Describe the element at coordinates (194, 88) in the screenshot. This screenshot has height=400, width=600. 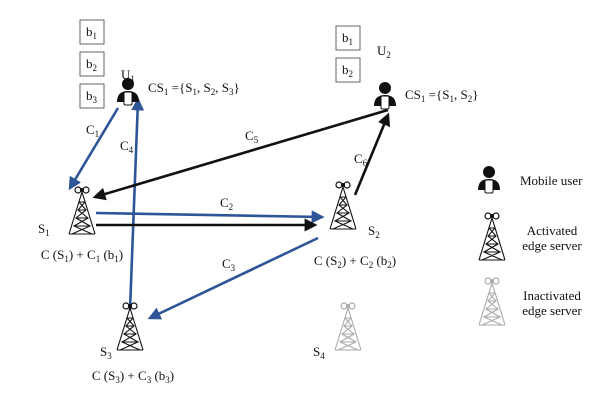
I see `candidate-set: CS1​ ={S1​, S2​, S3​}` at that location.